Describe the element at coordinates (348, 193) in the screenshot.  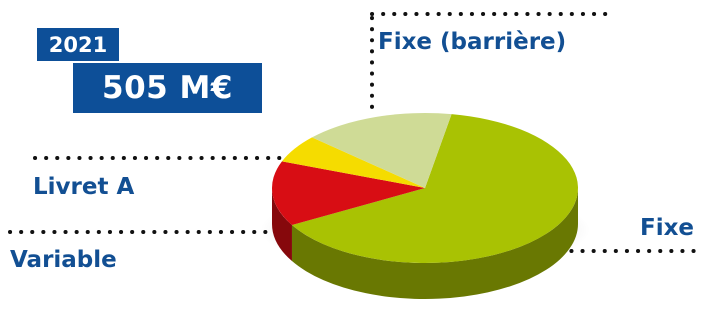
I see `pie-slice-variable` at that location.